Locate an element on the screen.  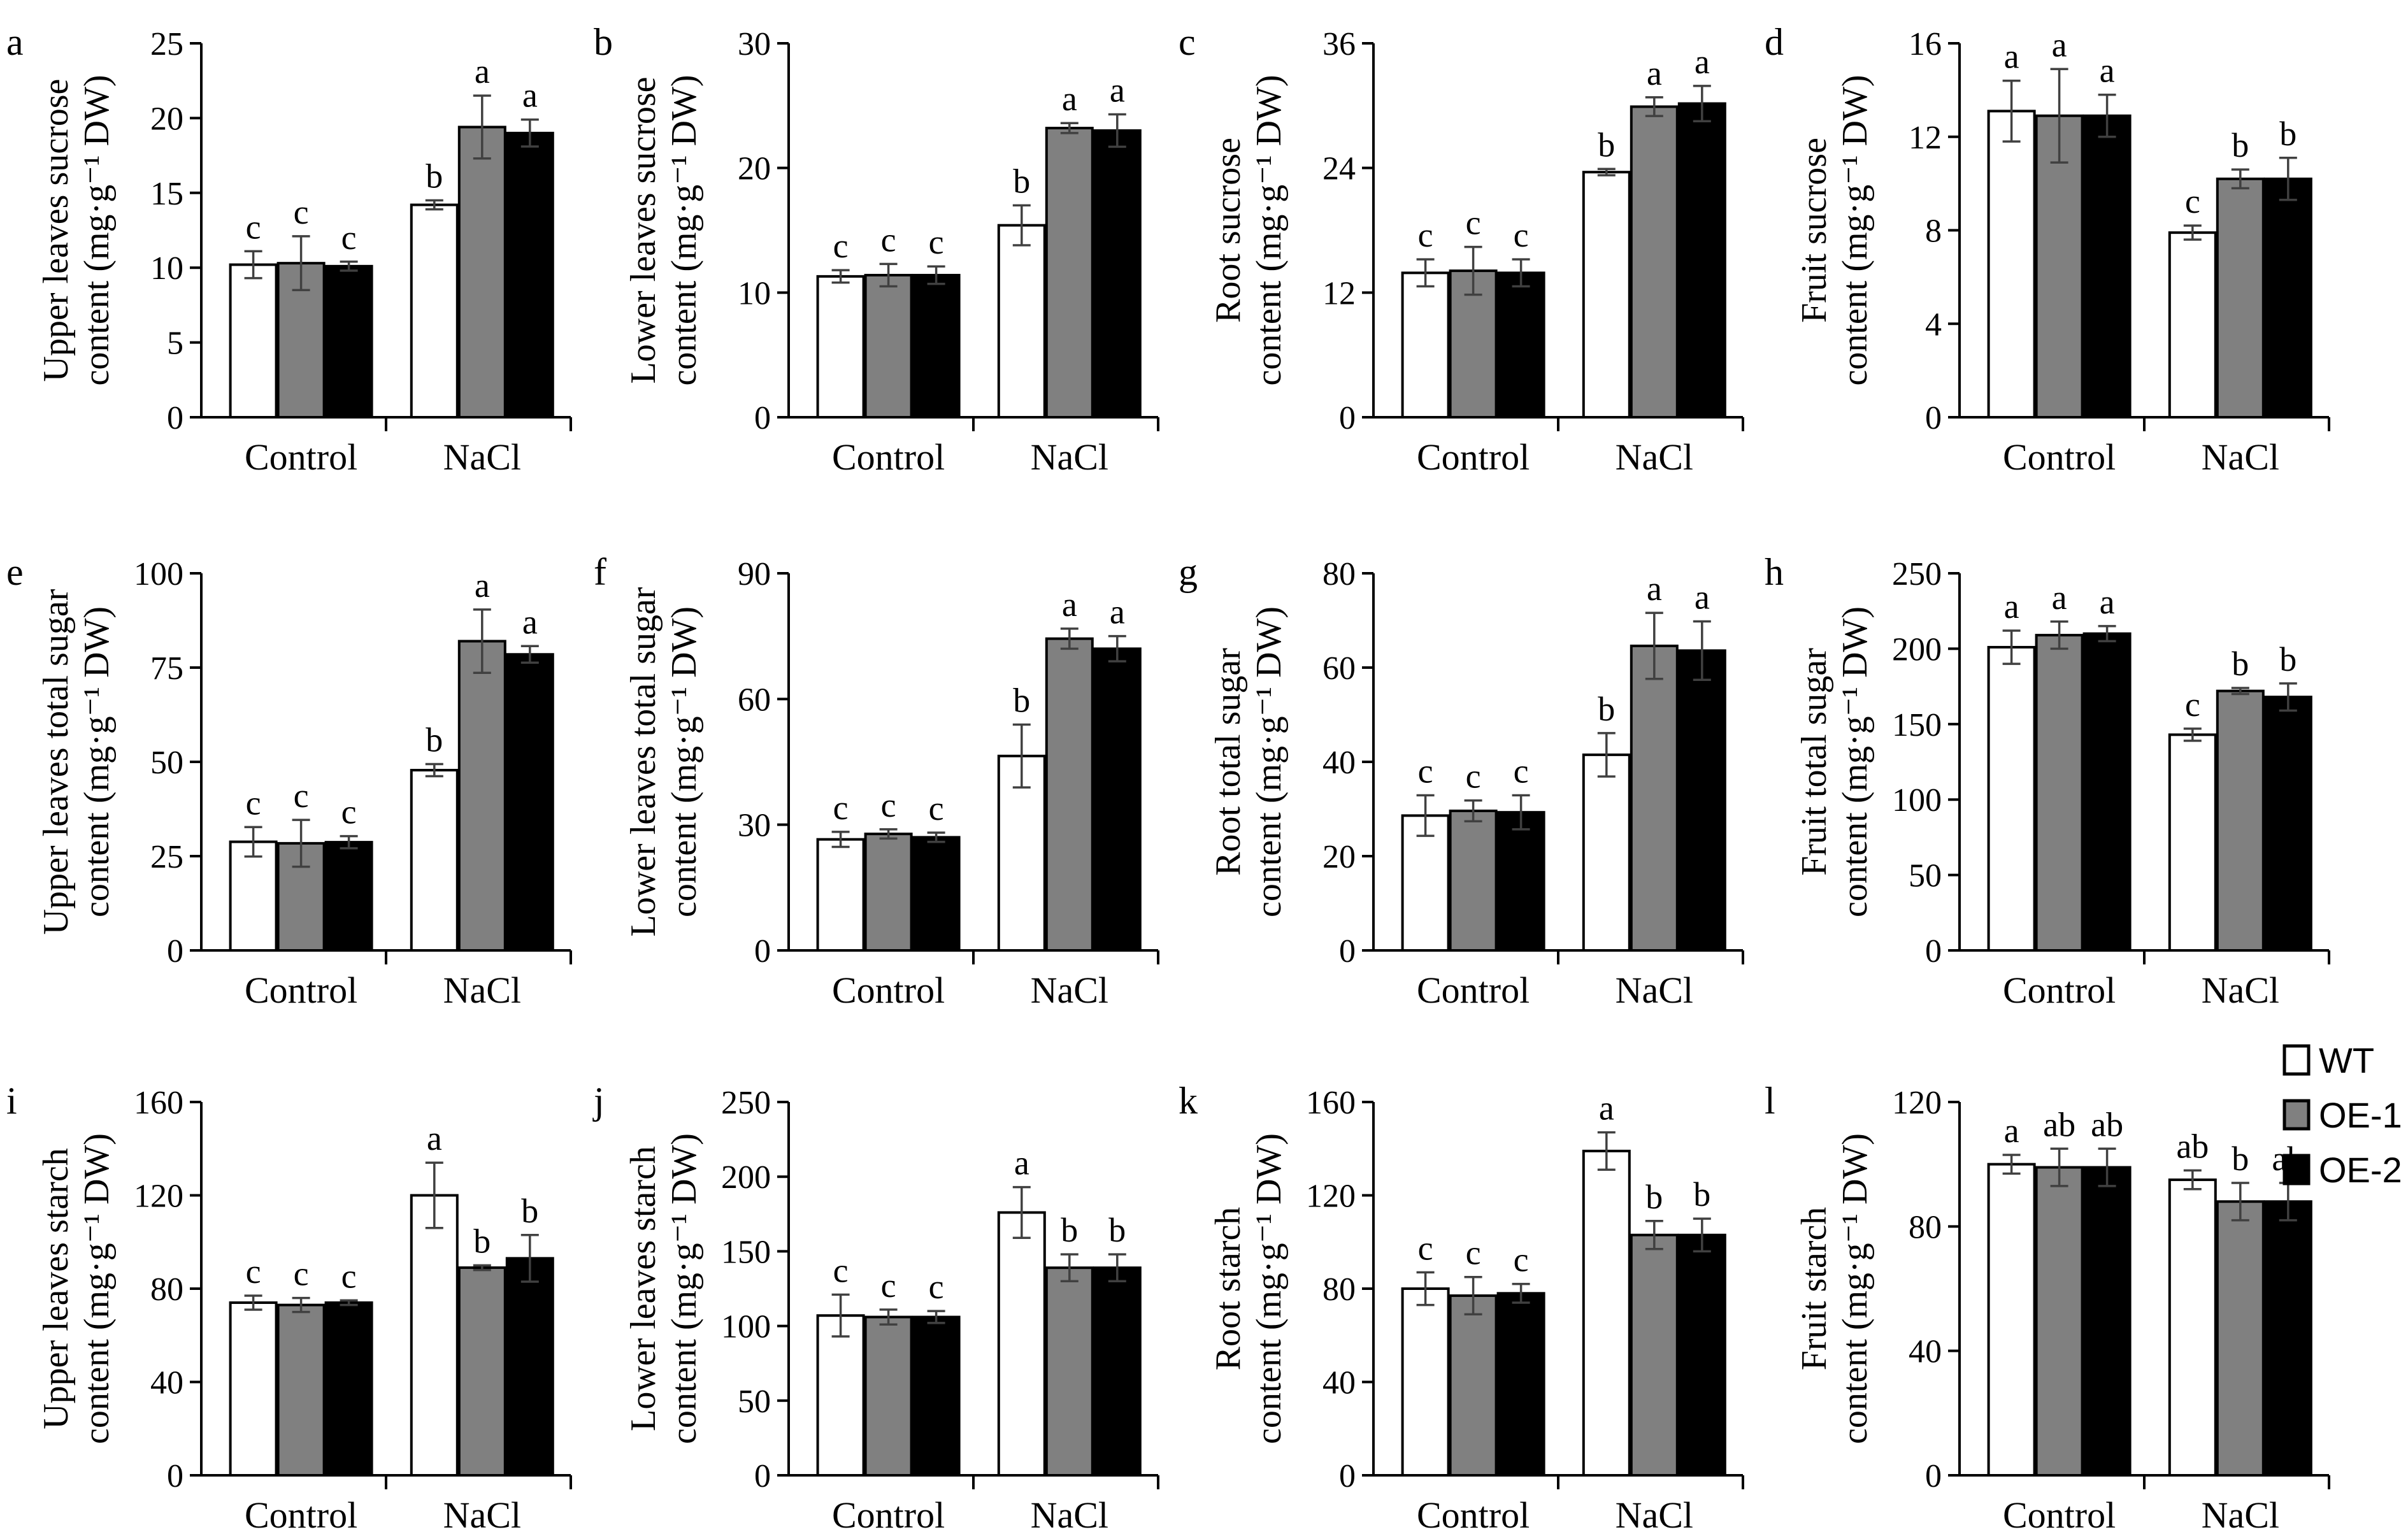
panel-letter: a is located at coordinates (15, 42).